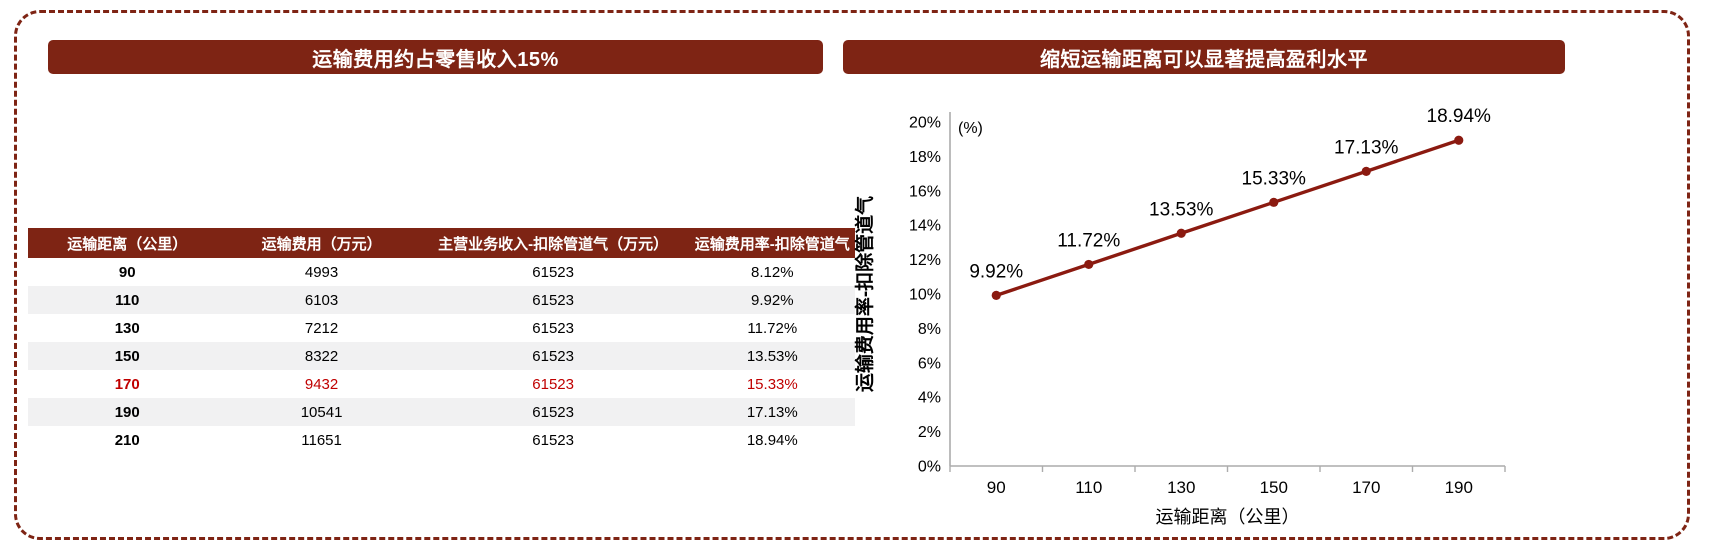  Describe the element at coordinates (772, 328) in the screenshot. I see `table-cell: 11.72%` at that location.